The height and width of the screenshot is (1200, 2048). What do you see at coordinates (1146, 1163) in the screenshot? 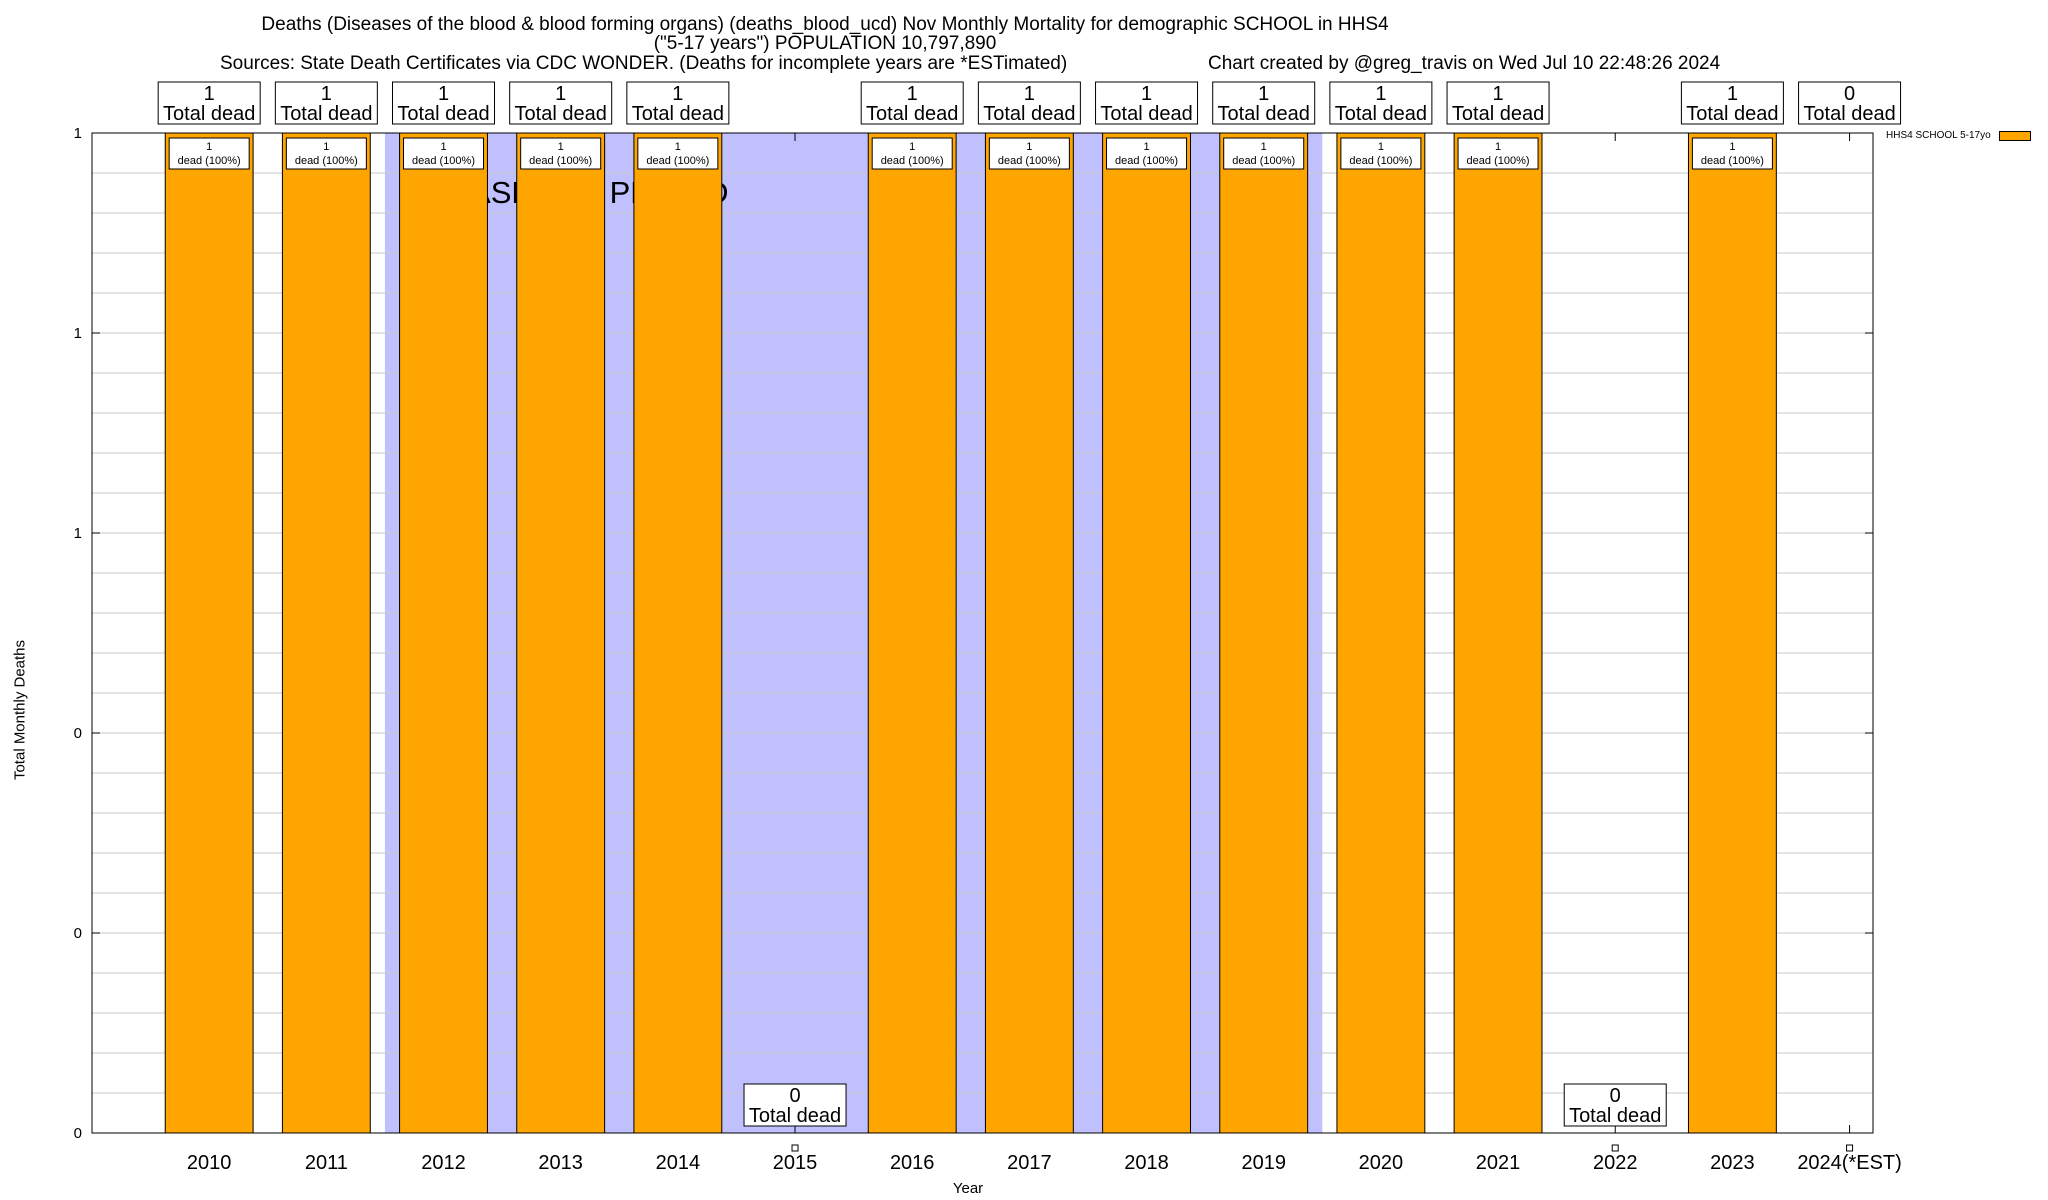
I see `x-tick-label: 2018` at bounding box center [1146, 1163].